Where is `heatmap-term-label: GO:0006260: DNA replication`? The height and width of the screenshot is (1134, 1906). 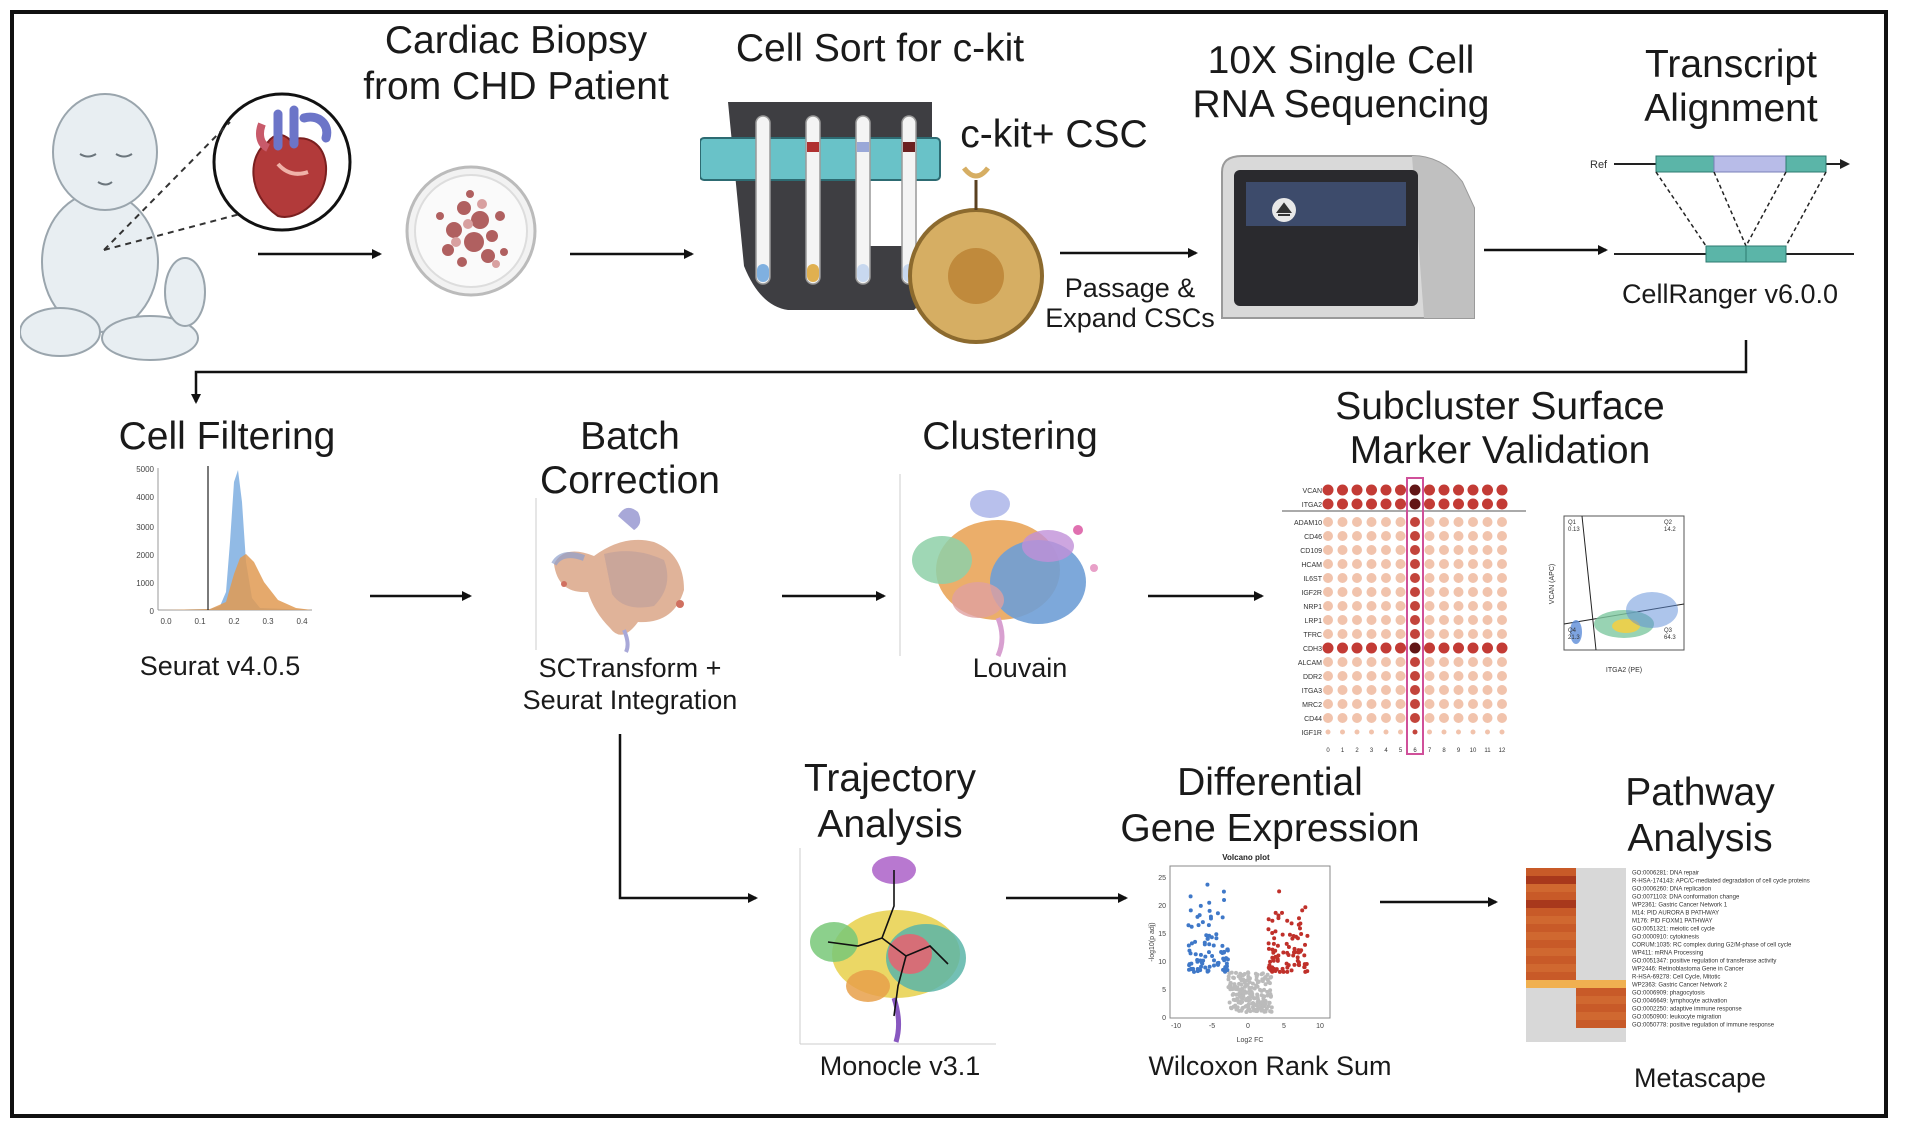
heatmap-term-label: GO:0006260: DNA replication is located at coordinates (1671, 890).